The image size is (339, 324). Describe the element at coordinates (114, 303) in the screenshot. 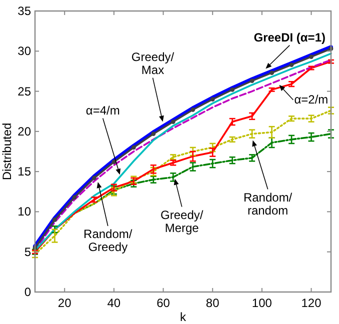

I see `x-tick-label: 40` at that location.